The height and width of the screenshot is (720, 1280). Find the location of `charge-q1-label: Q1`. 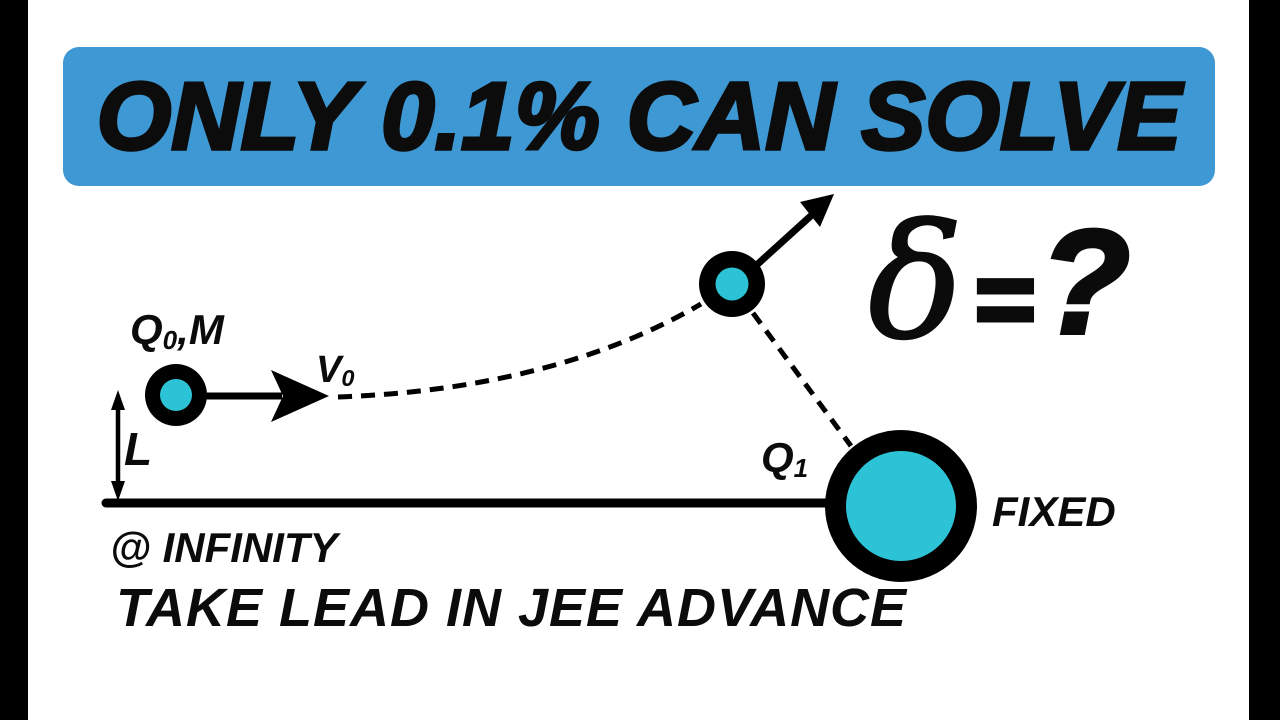

charge-q1-label: Q1 is located at coordinates (785, 458).